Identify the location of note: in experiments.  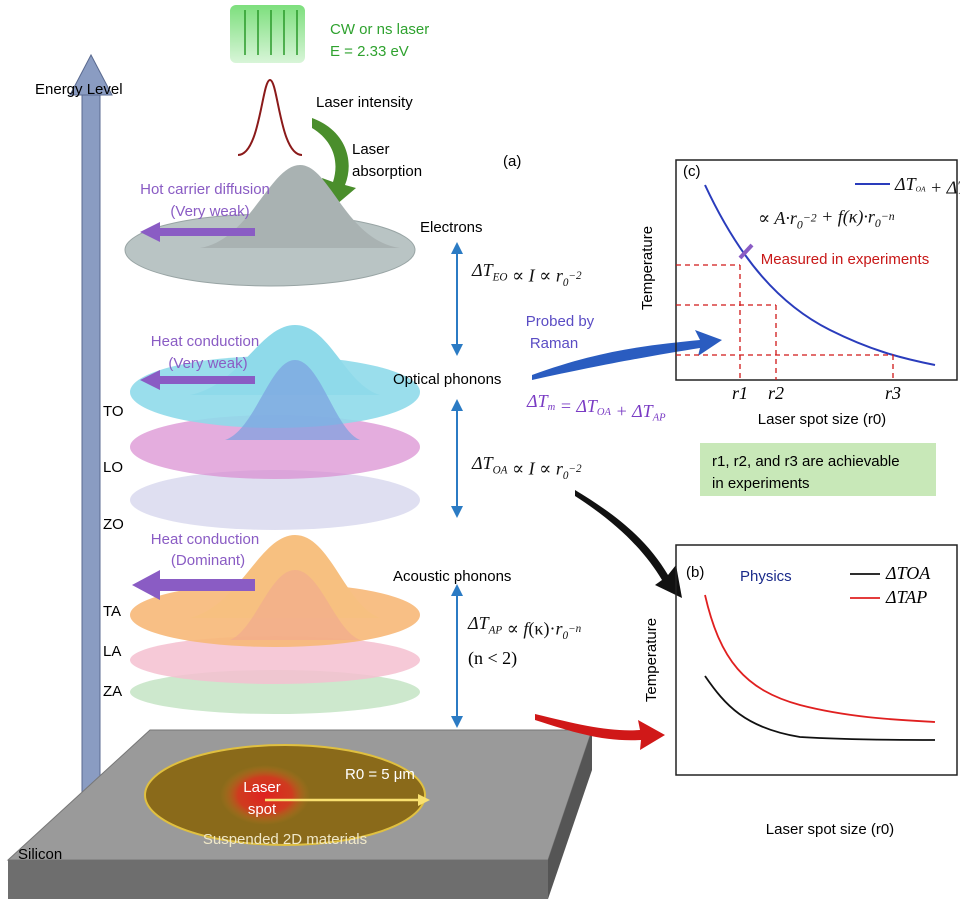
(761, 483).